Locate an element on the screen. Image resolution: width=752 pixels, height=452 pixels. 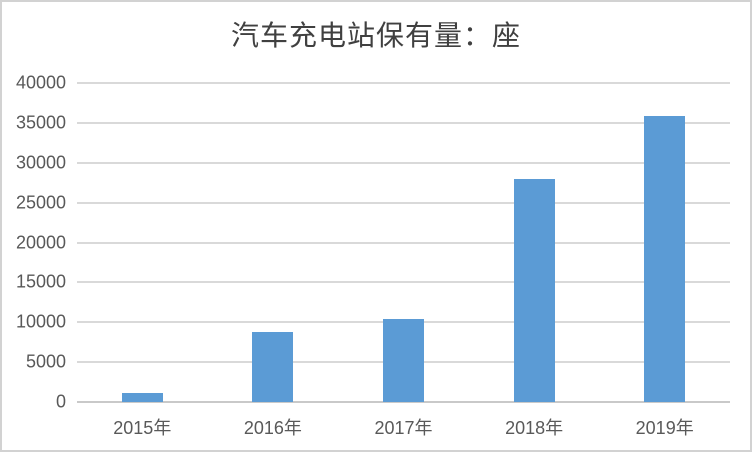
y-tick-label: 40000 is located at coordinates (40, 82).